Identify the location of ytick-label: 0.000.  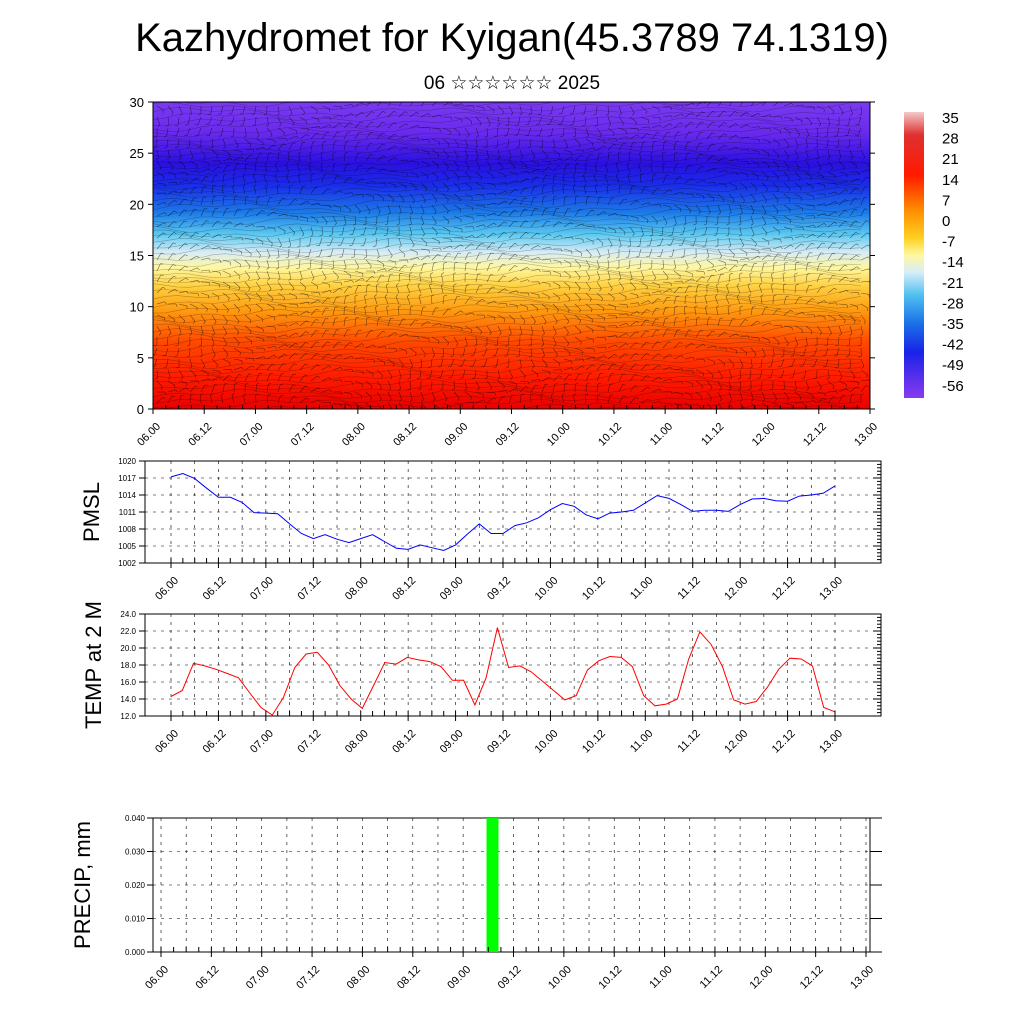
(135, 952).